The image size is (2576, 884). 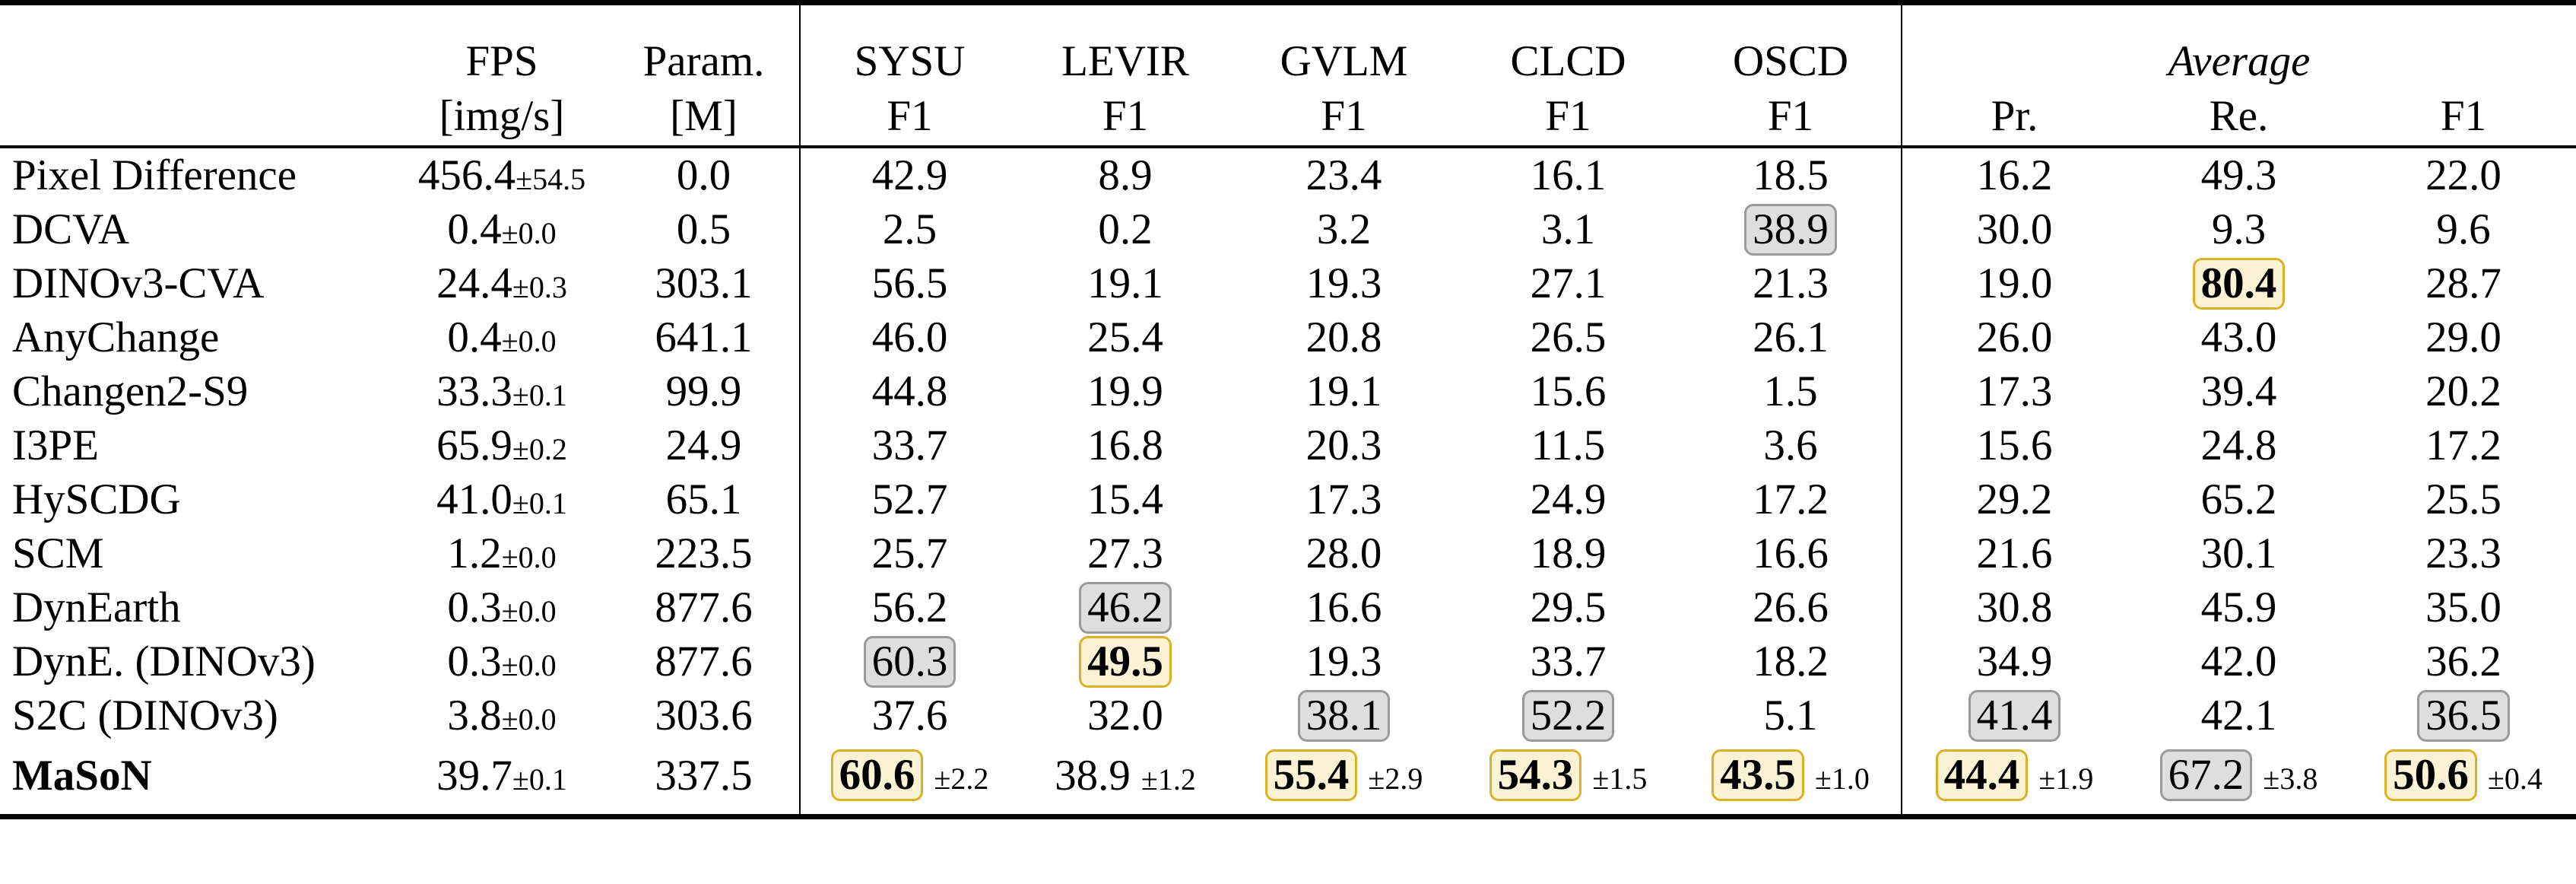 What do you see at coordinates (1396, 779) in the screenshot?
I see `score-std: ±2.9` at bounding box center [1396, 779].